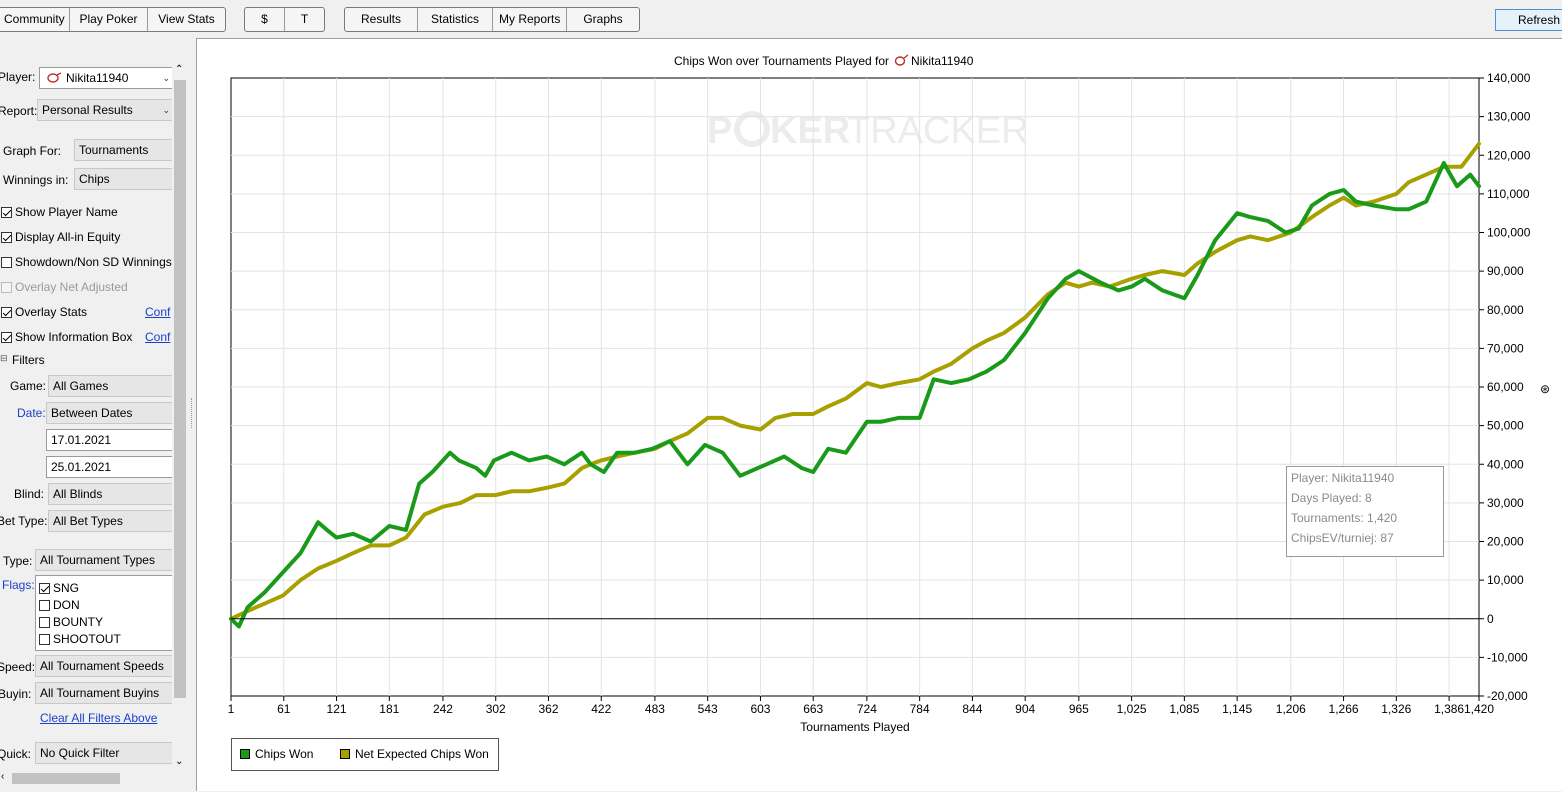 The width and height of the screenshot is (1562, 792). Describe the element at coordinates (1343, 478) in the screenshot. I see `info-player: Player: Nikita11940` at that location.